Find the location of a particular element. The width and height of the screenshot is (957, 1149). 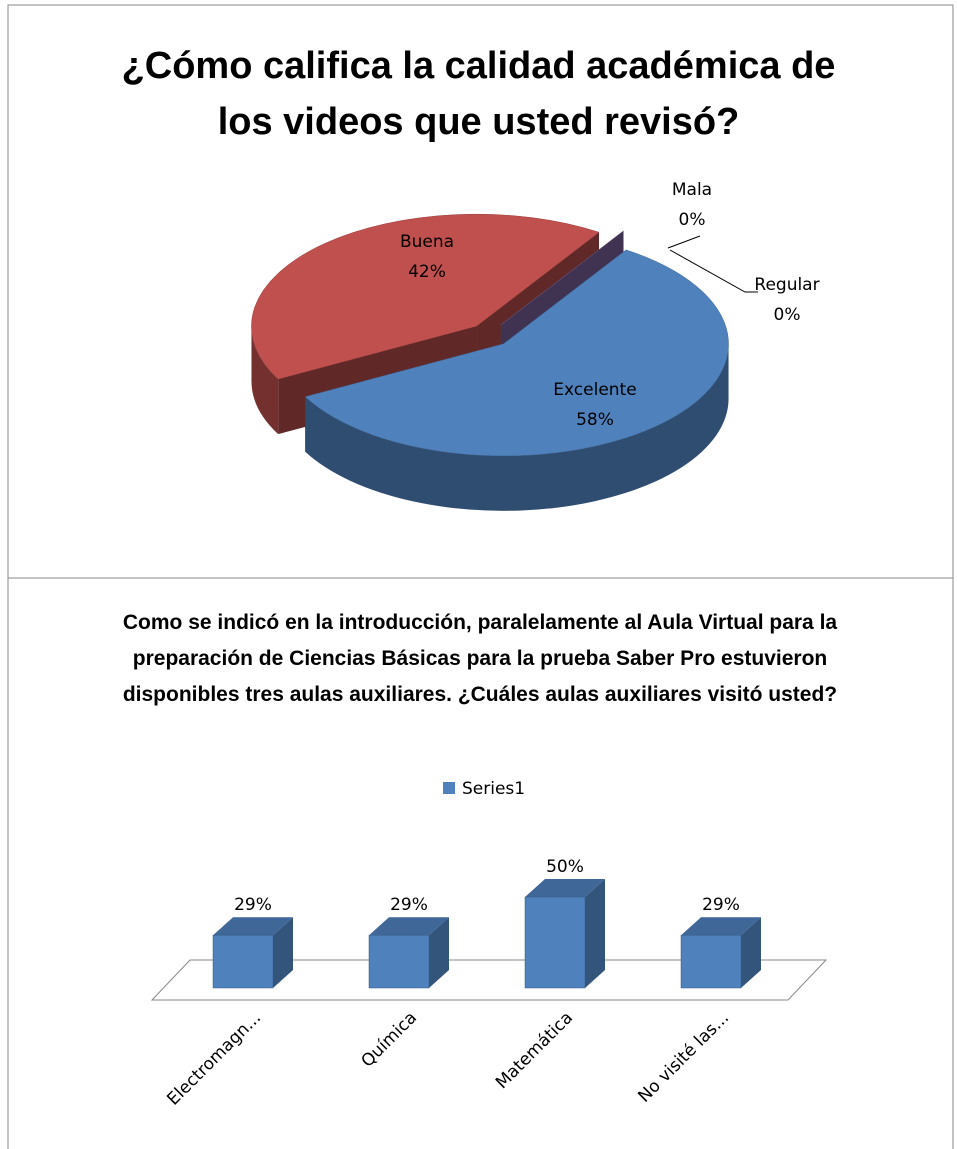

data-label-name: Buena is located at coordinates (427, 242).